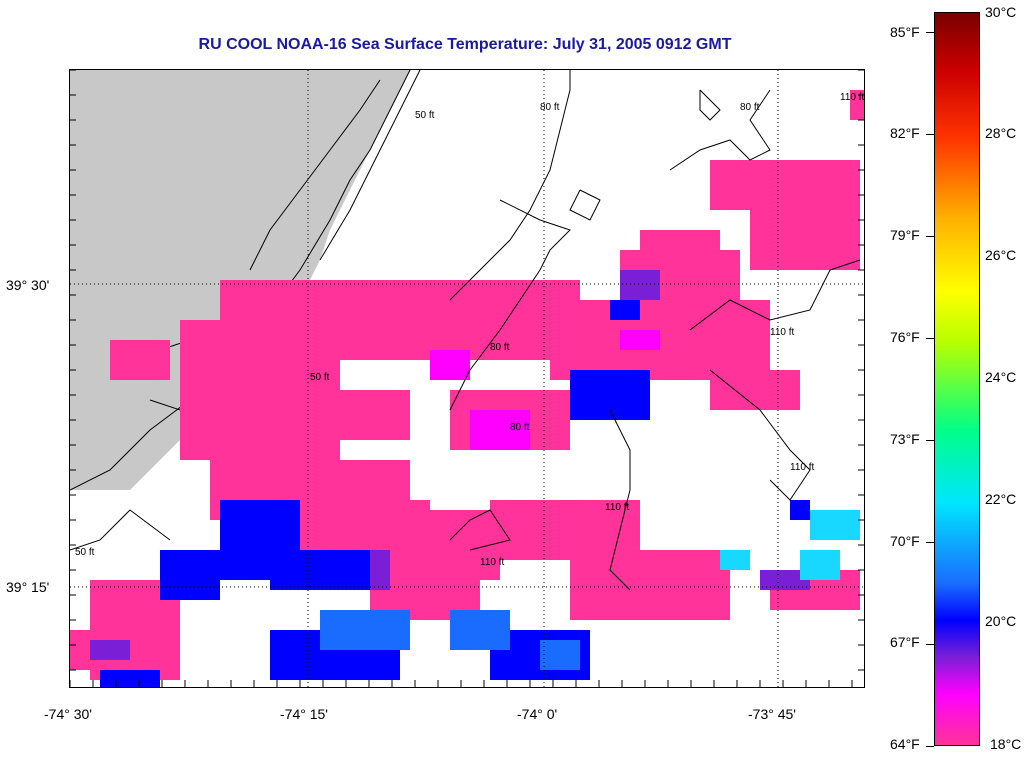 The image size is (1032, 761). Describe the element at coordinates (905, 744) in the screenshot. I see `colorbar-f-label: 64°F` at that location.